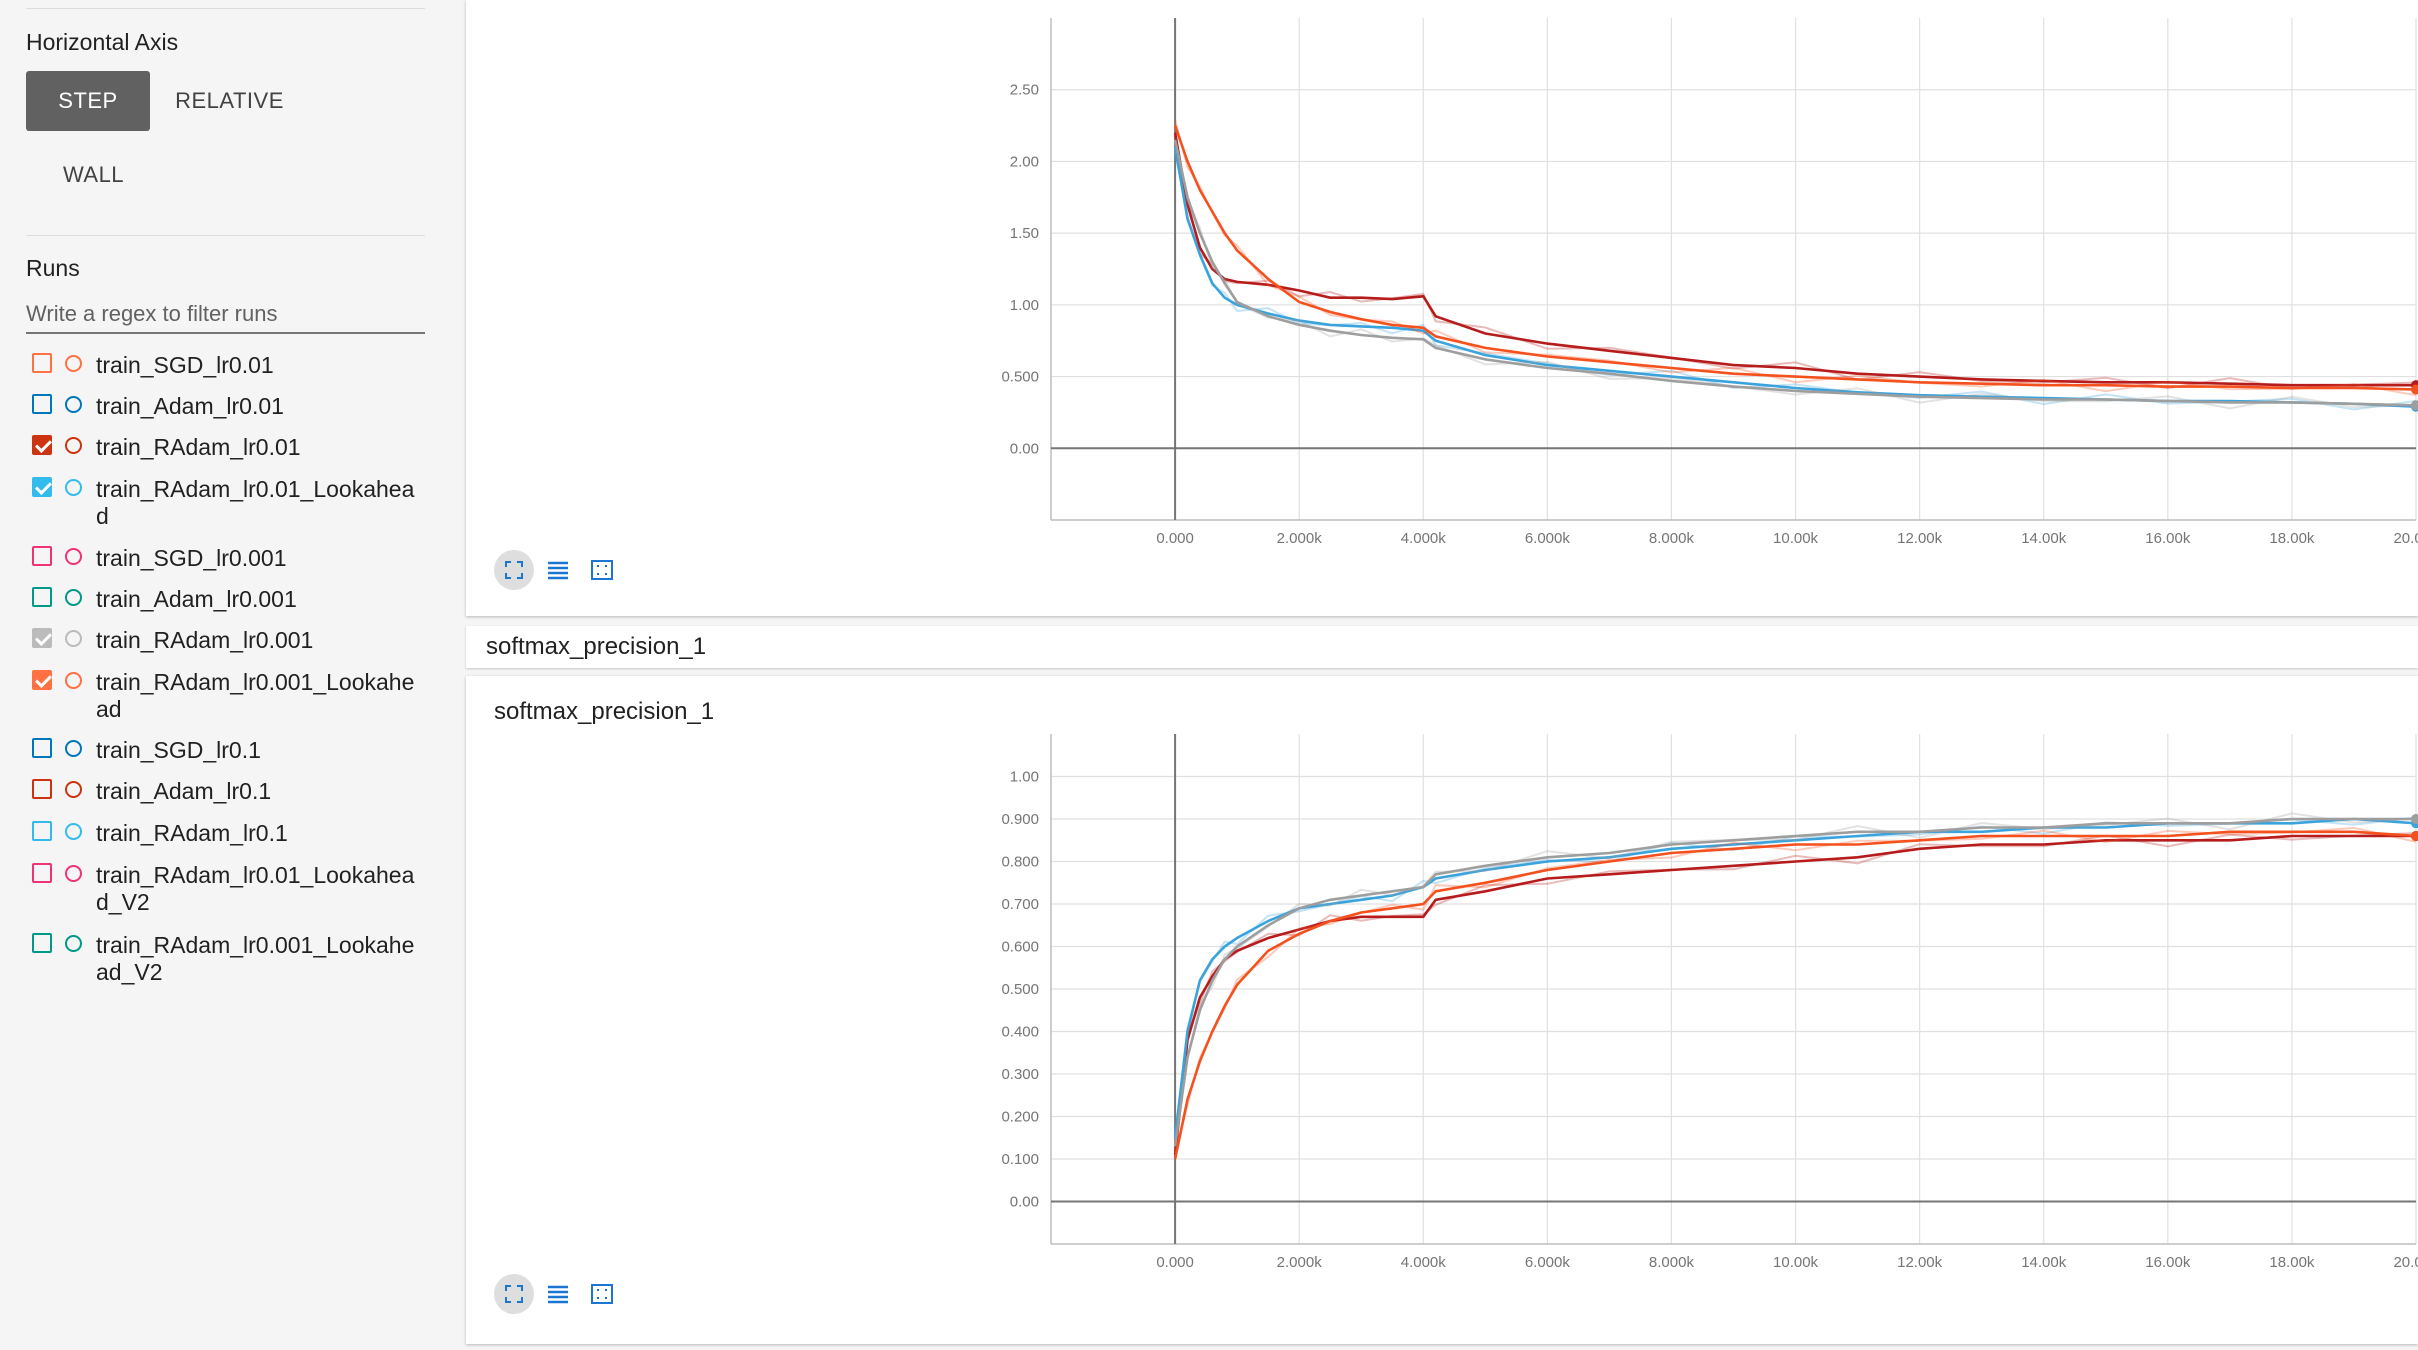  I want to click on run-item: train_Adam_lr0.1, so click(242, 791).